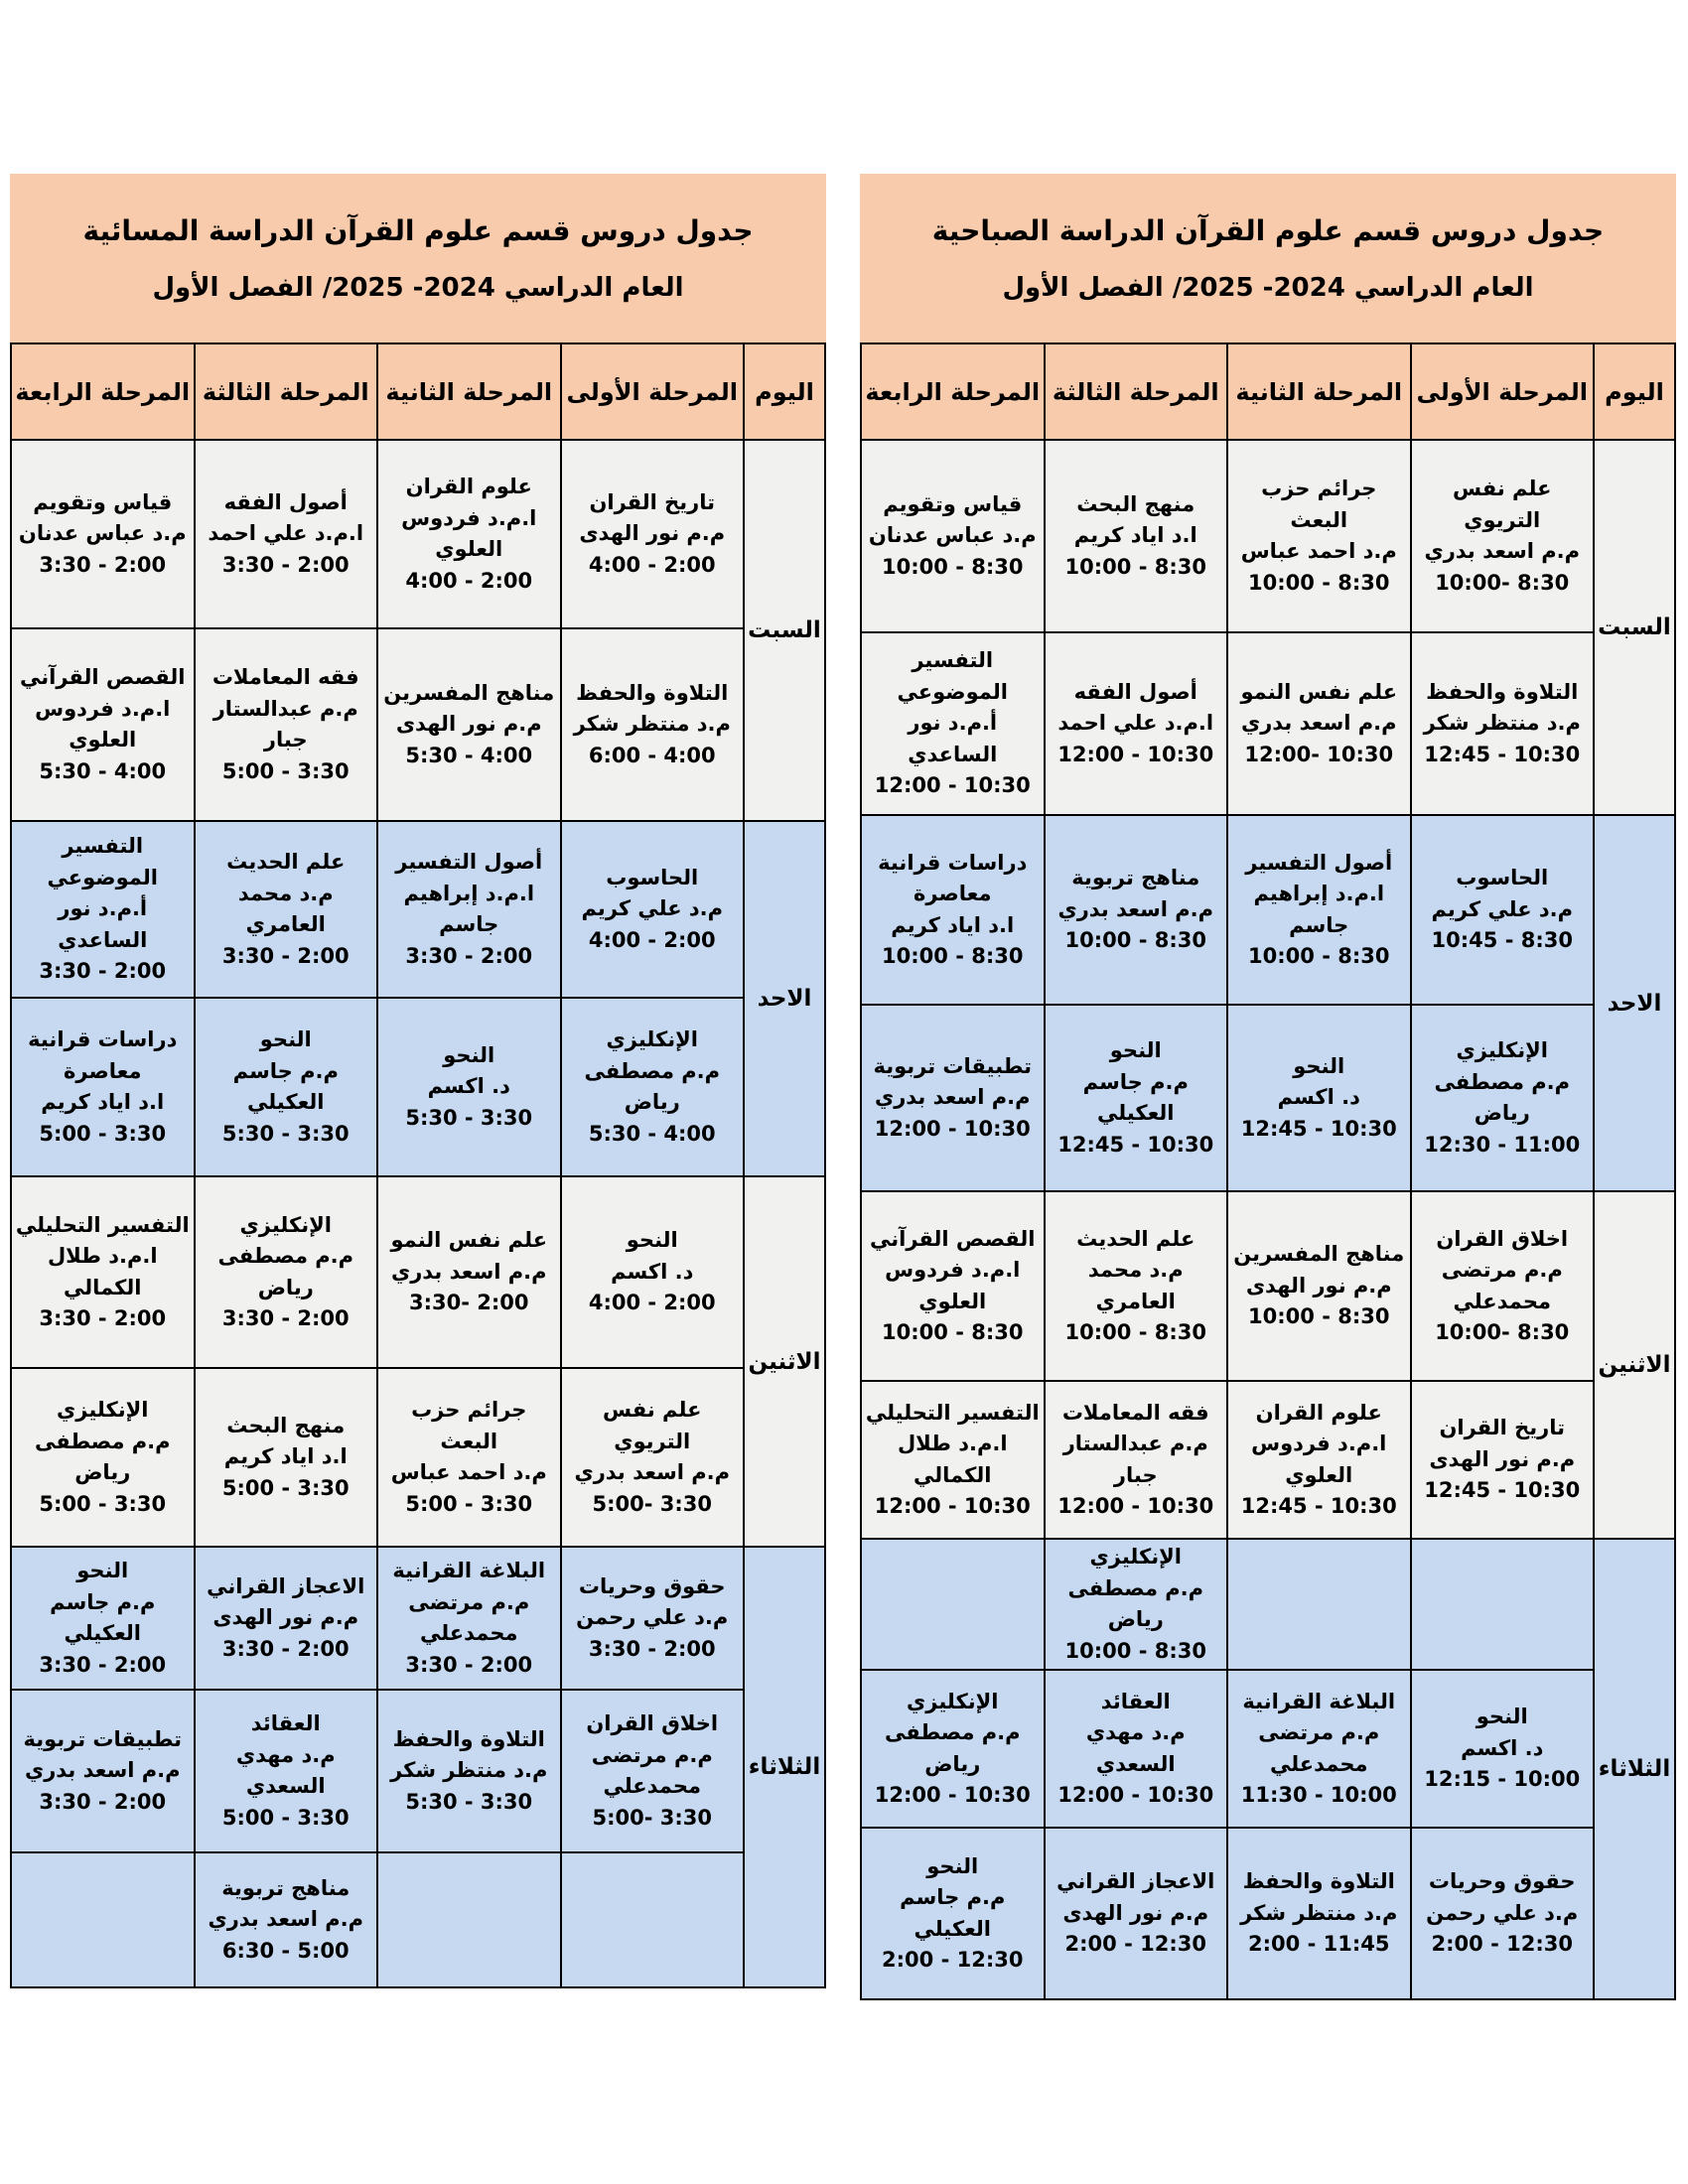 The image size is (1688, 2184). Describe the element at coordinates (953, 1098) in the screenshot. I see `schedule-cell: تطبيقات تربوية م.م اسعد بدري 12:00 - 10:30` at that location.